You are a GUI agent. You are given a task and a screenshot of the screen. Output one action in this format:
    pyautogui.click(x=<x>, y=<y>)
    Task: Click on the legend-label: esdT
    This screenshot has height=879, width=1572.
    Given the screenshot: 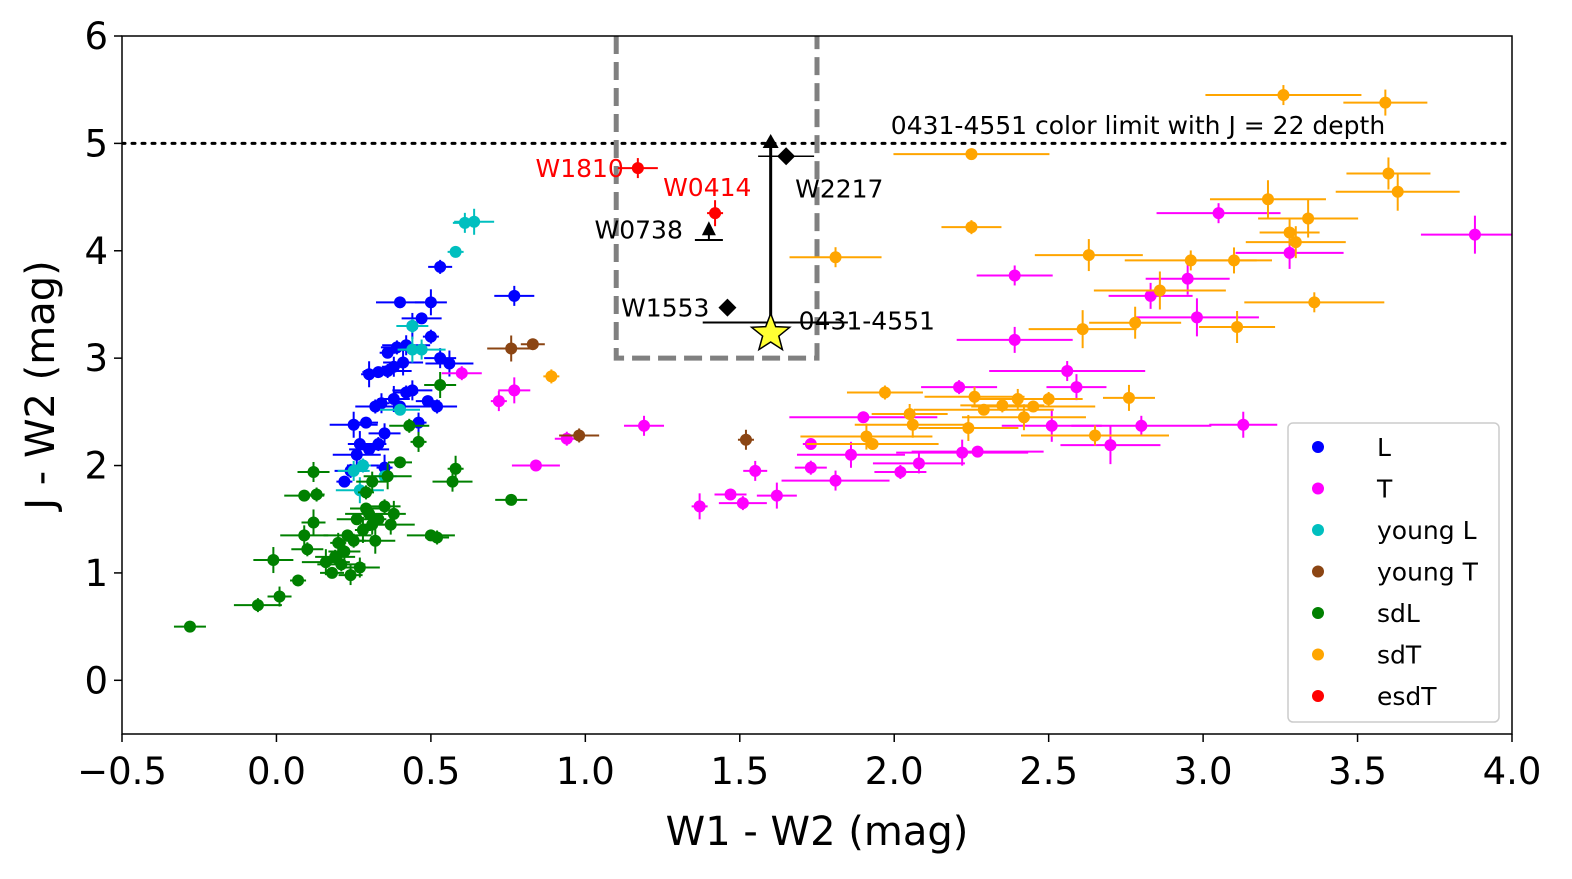 What is the action you would take?
    pyautogui.click(x=1407, y=696)
    